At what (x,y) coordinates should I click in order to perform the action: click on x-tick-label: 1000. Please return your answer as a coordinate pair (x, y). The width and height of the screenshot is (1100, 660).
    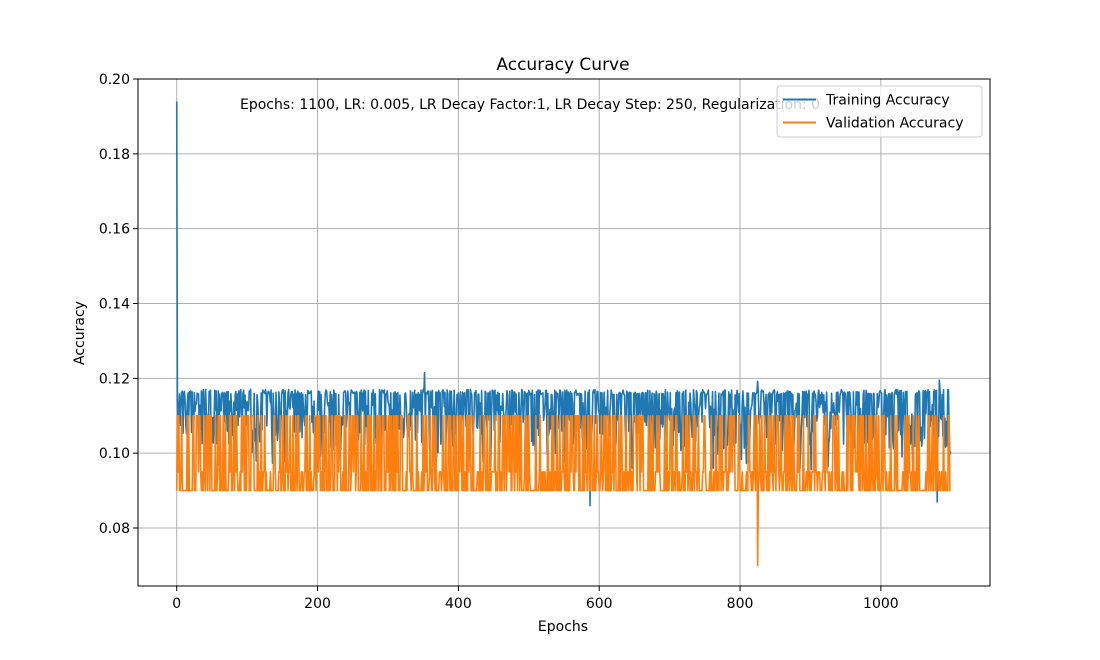
    Looking at the image, I should click on (881, 604).